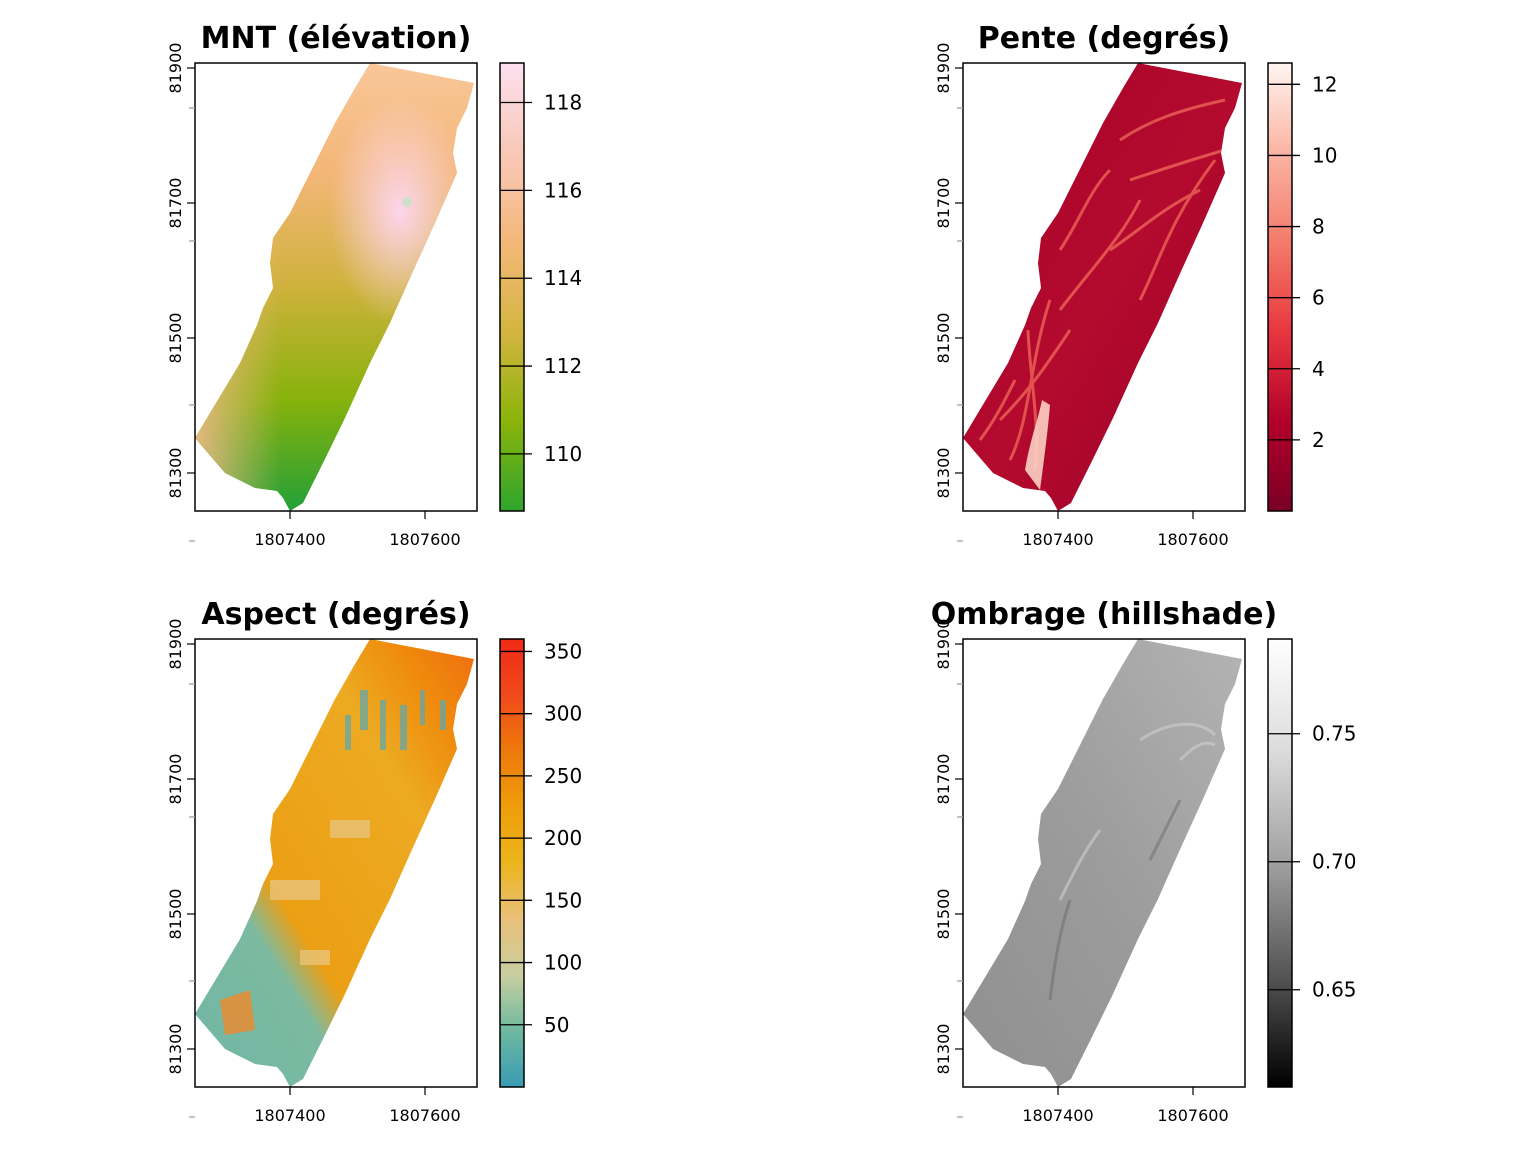 The image size is (1536, 1156). I want to click on raster-mnt, so click(334, 287).